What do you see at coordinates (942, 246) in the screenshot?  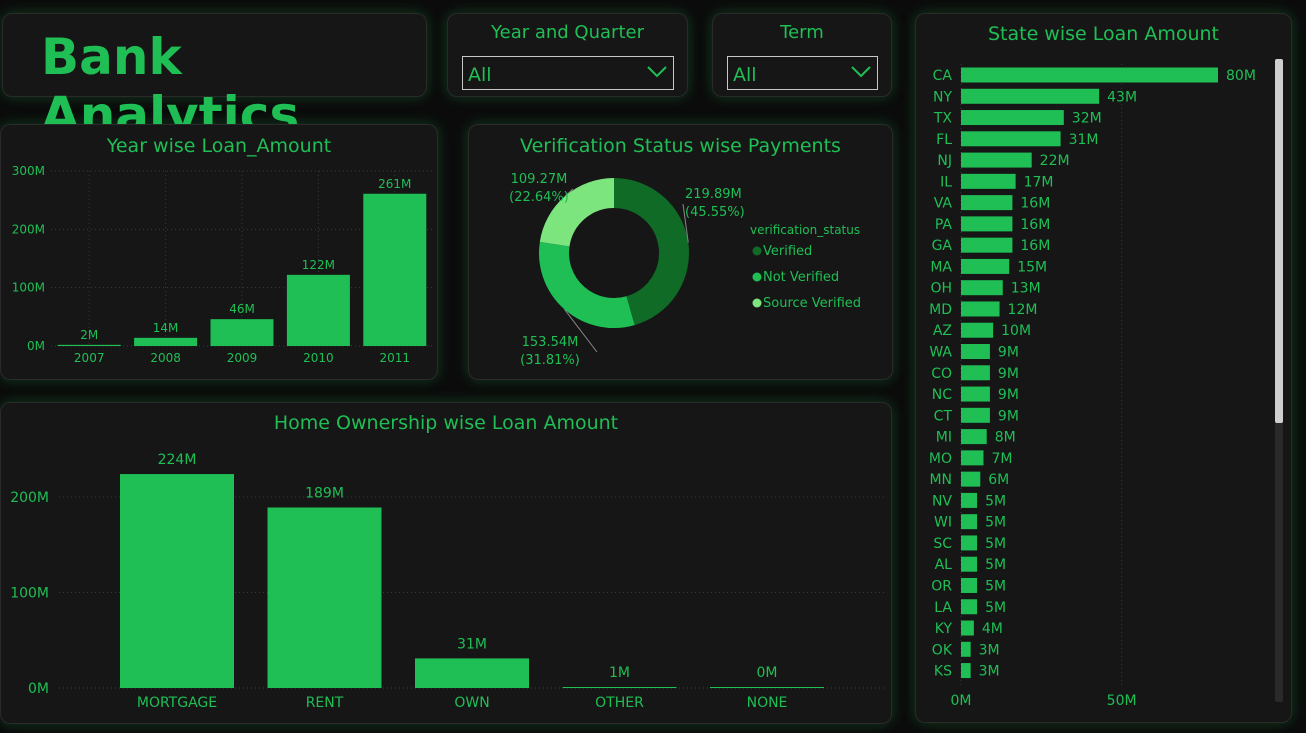 I see `state-label: GA` at bounding box center [942, 246].